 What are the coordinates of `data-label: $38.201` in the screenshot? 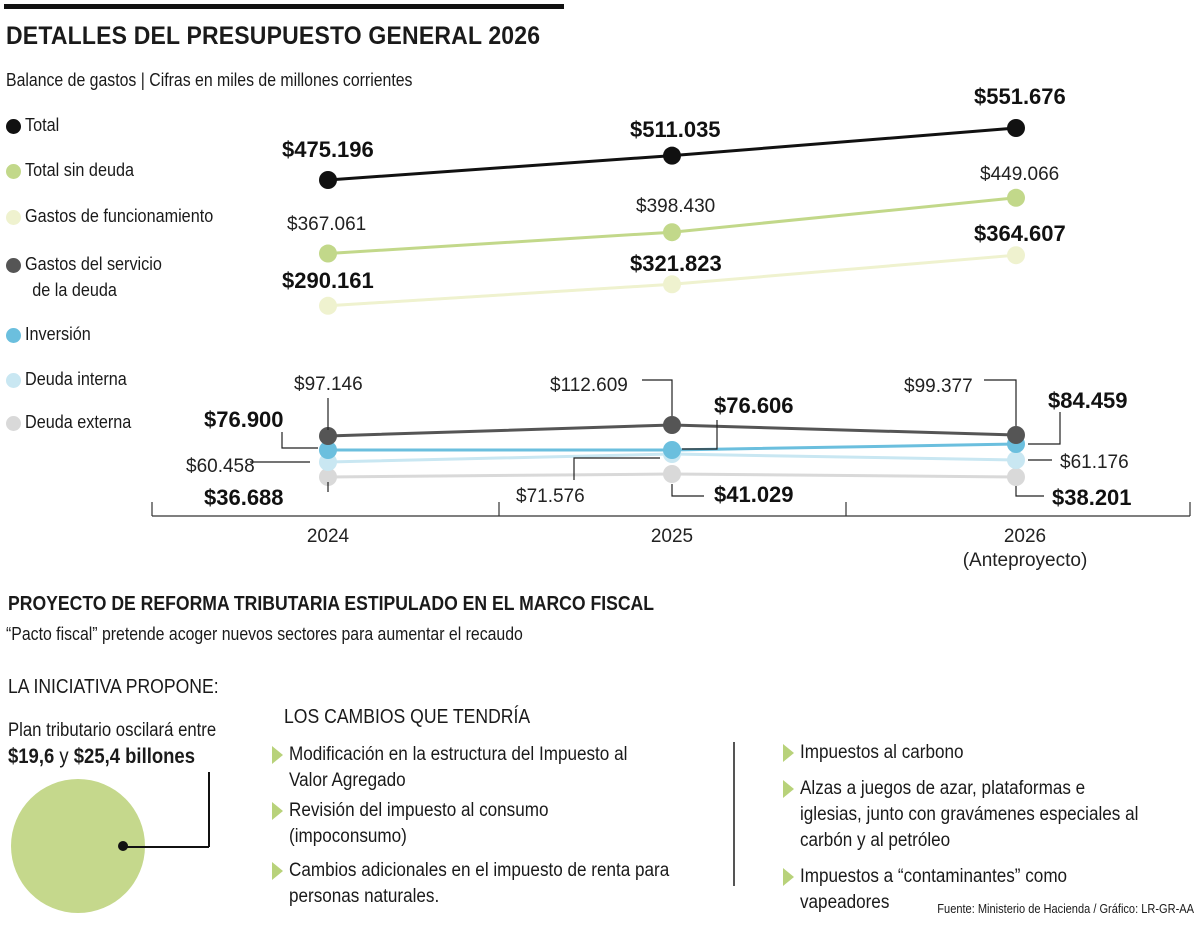 It's located at (1092, 497).